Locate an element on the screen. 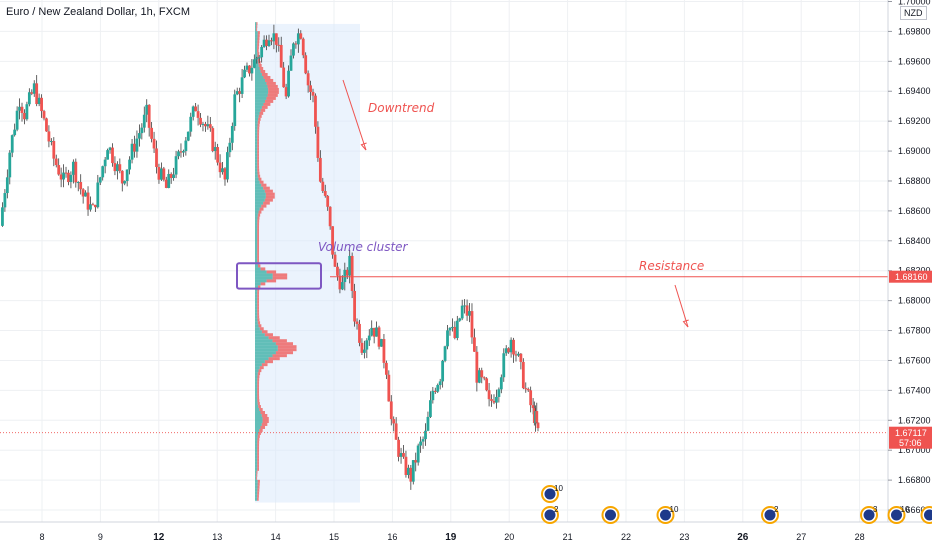  chart-title: Euro / New Zealand Dollar, 1h, FXCM is located at coordinates (98, 12).